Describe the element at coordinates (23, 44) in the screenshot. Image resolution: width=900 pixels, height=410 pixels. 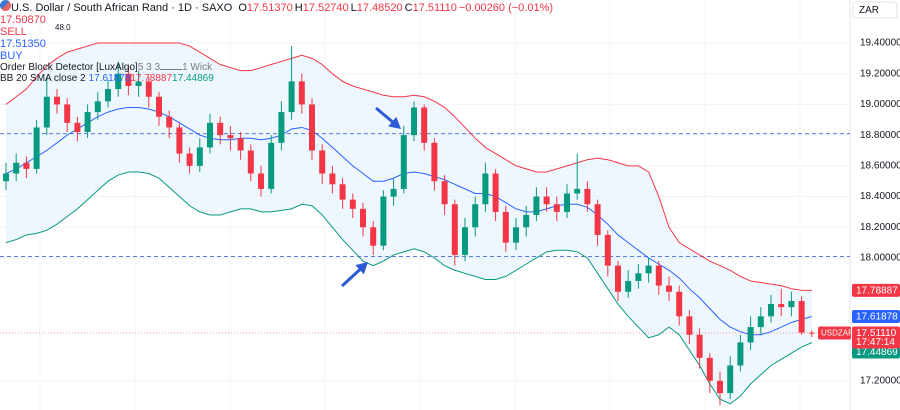
I see `buy-price: 17.51350` at that location.